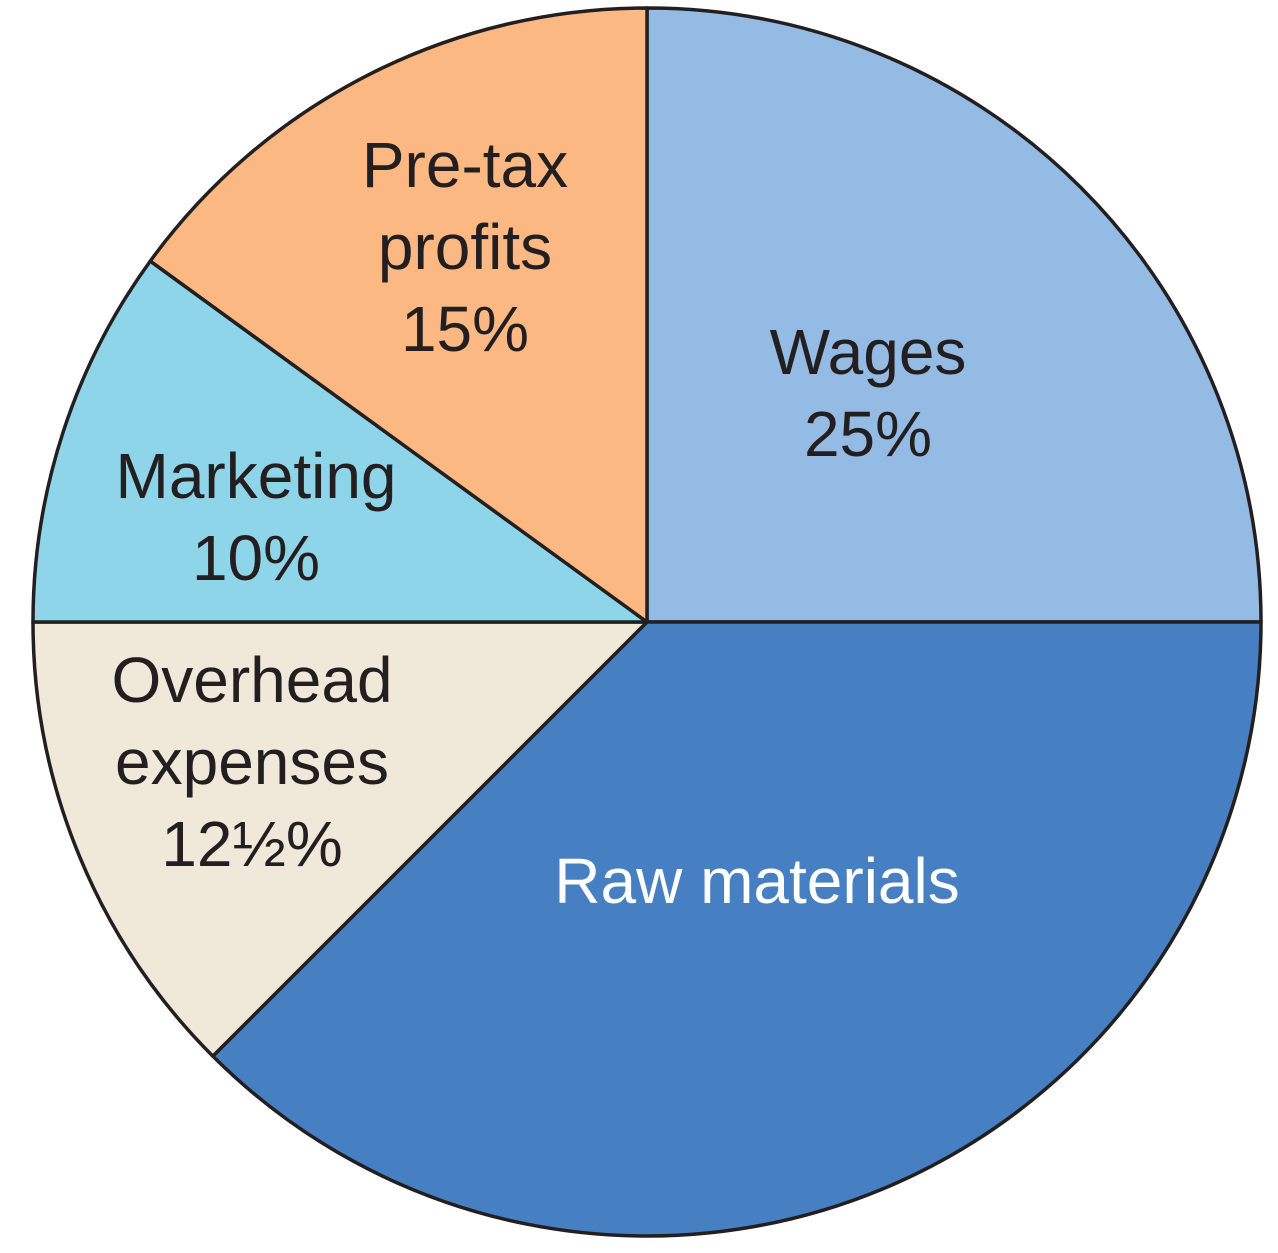  I want to click on slice-label-line: Marketing, so click(256, 476).